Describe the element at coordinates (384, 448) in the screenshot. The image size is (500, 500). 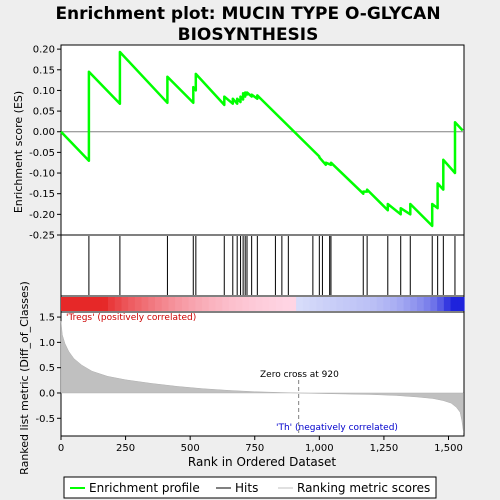
I see `x-tick-label: 1,250` at that location.